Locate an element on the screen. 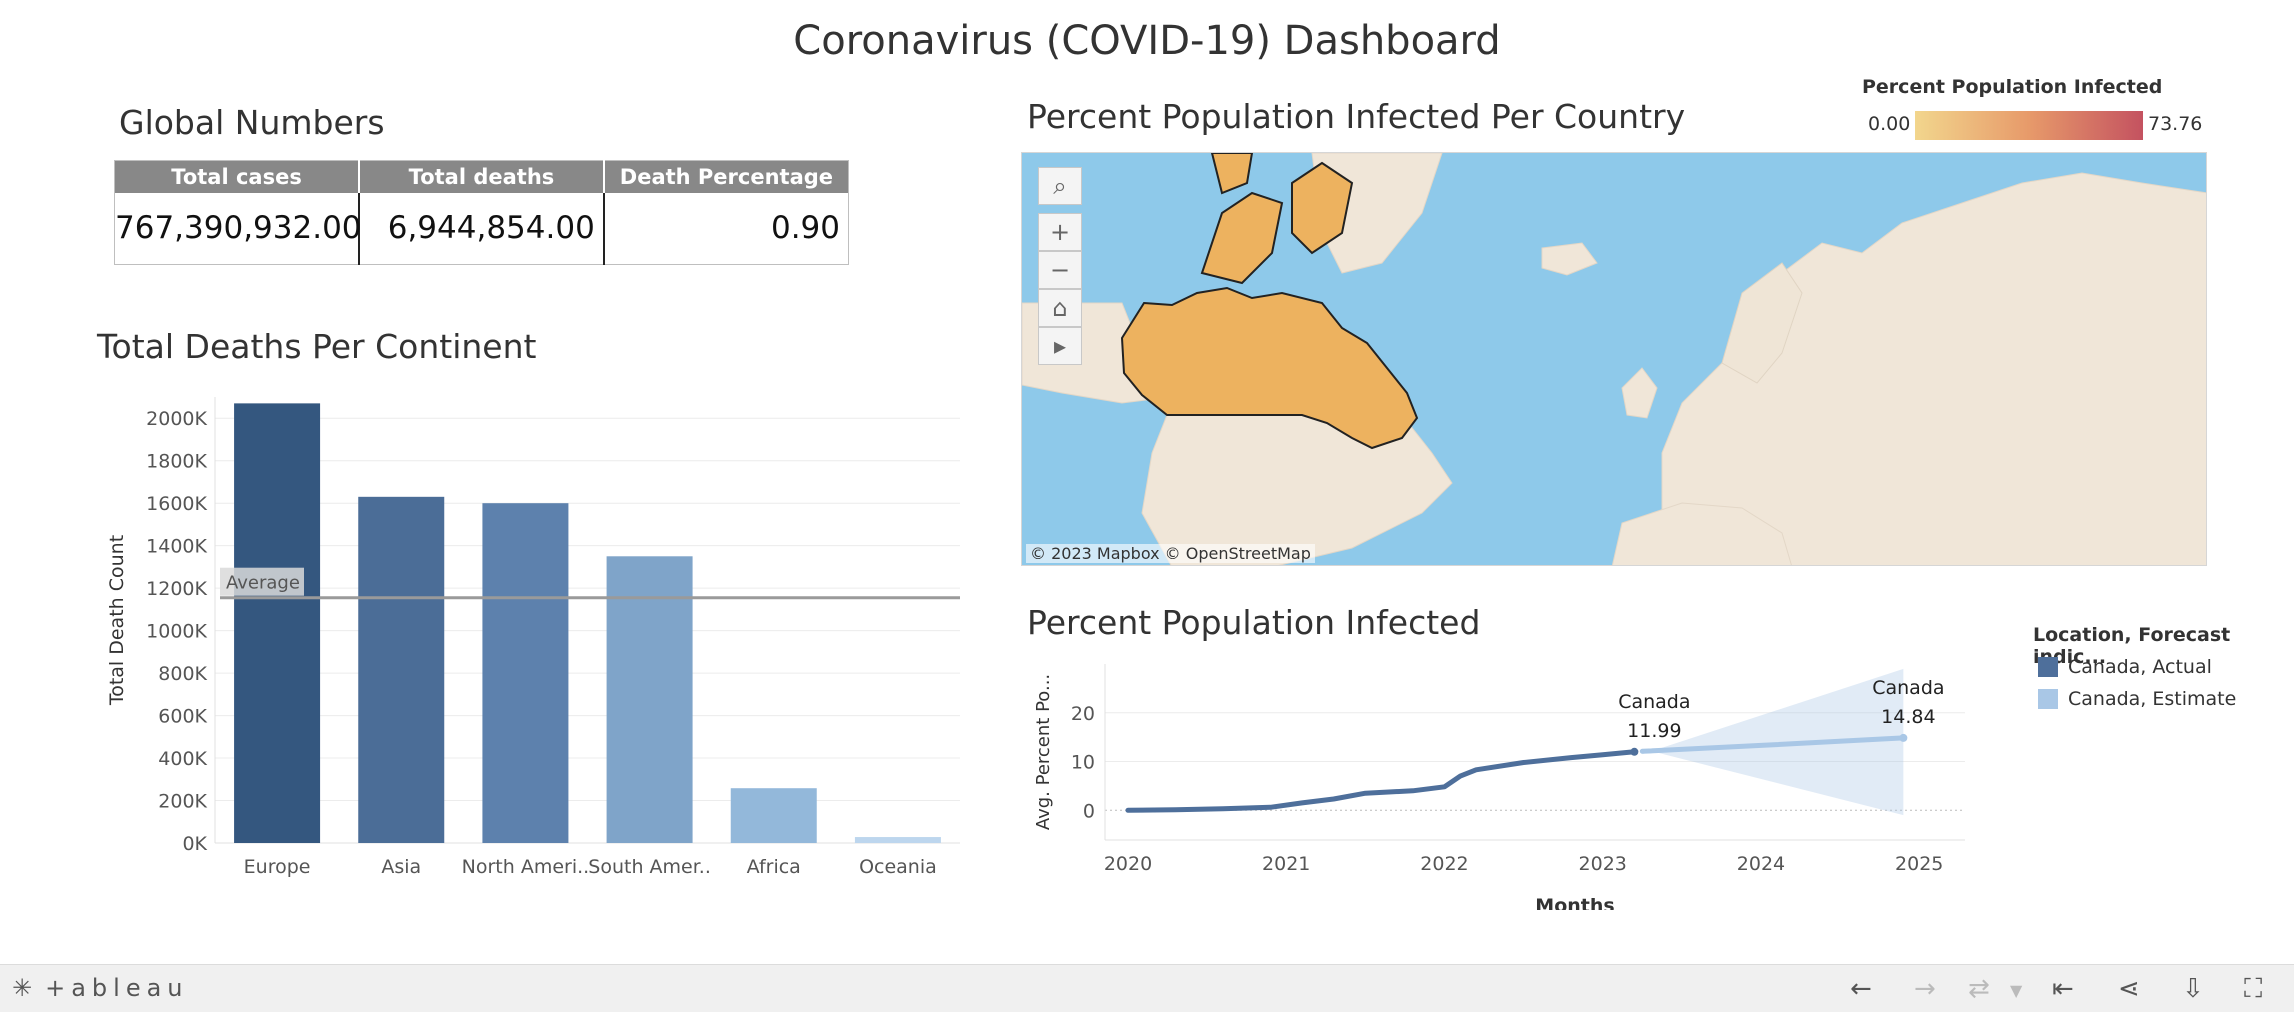  bar-y-tick-label: 2000K is located at coordinates (176, 419).